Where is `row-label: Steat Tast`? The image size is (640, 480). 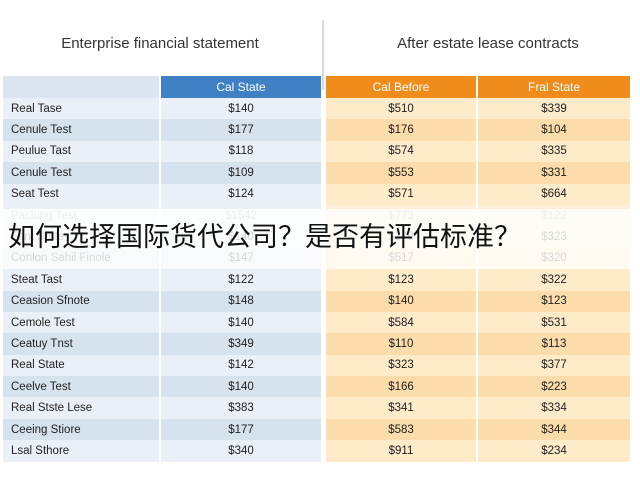
row-label: Steat Tast is located at coordinates (82, 280).